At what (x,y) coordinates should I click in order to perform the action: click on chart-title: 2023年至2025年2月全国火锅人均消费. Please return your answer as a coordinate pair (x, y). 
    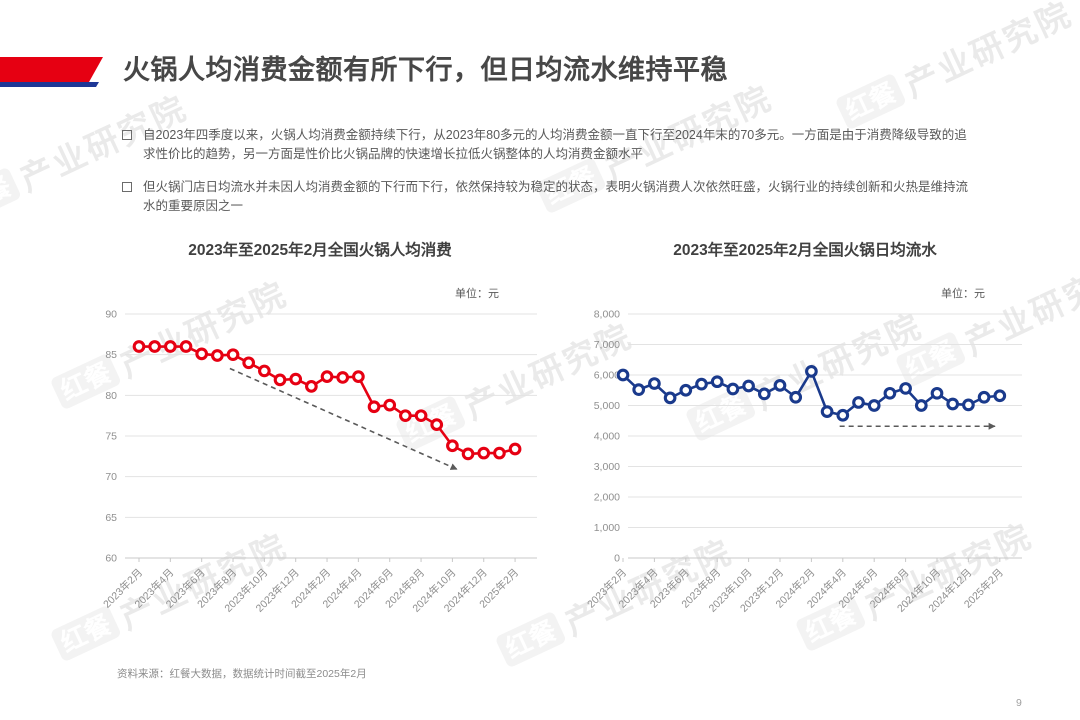
    Looking at the image, I should click on (320, 250).